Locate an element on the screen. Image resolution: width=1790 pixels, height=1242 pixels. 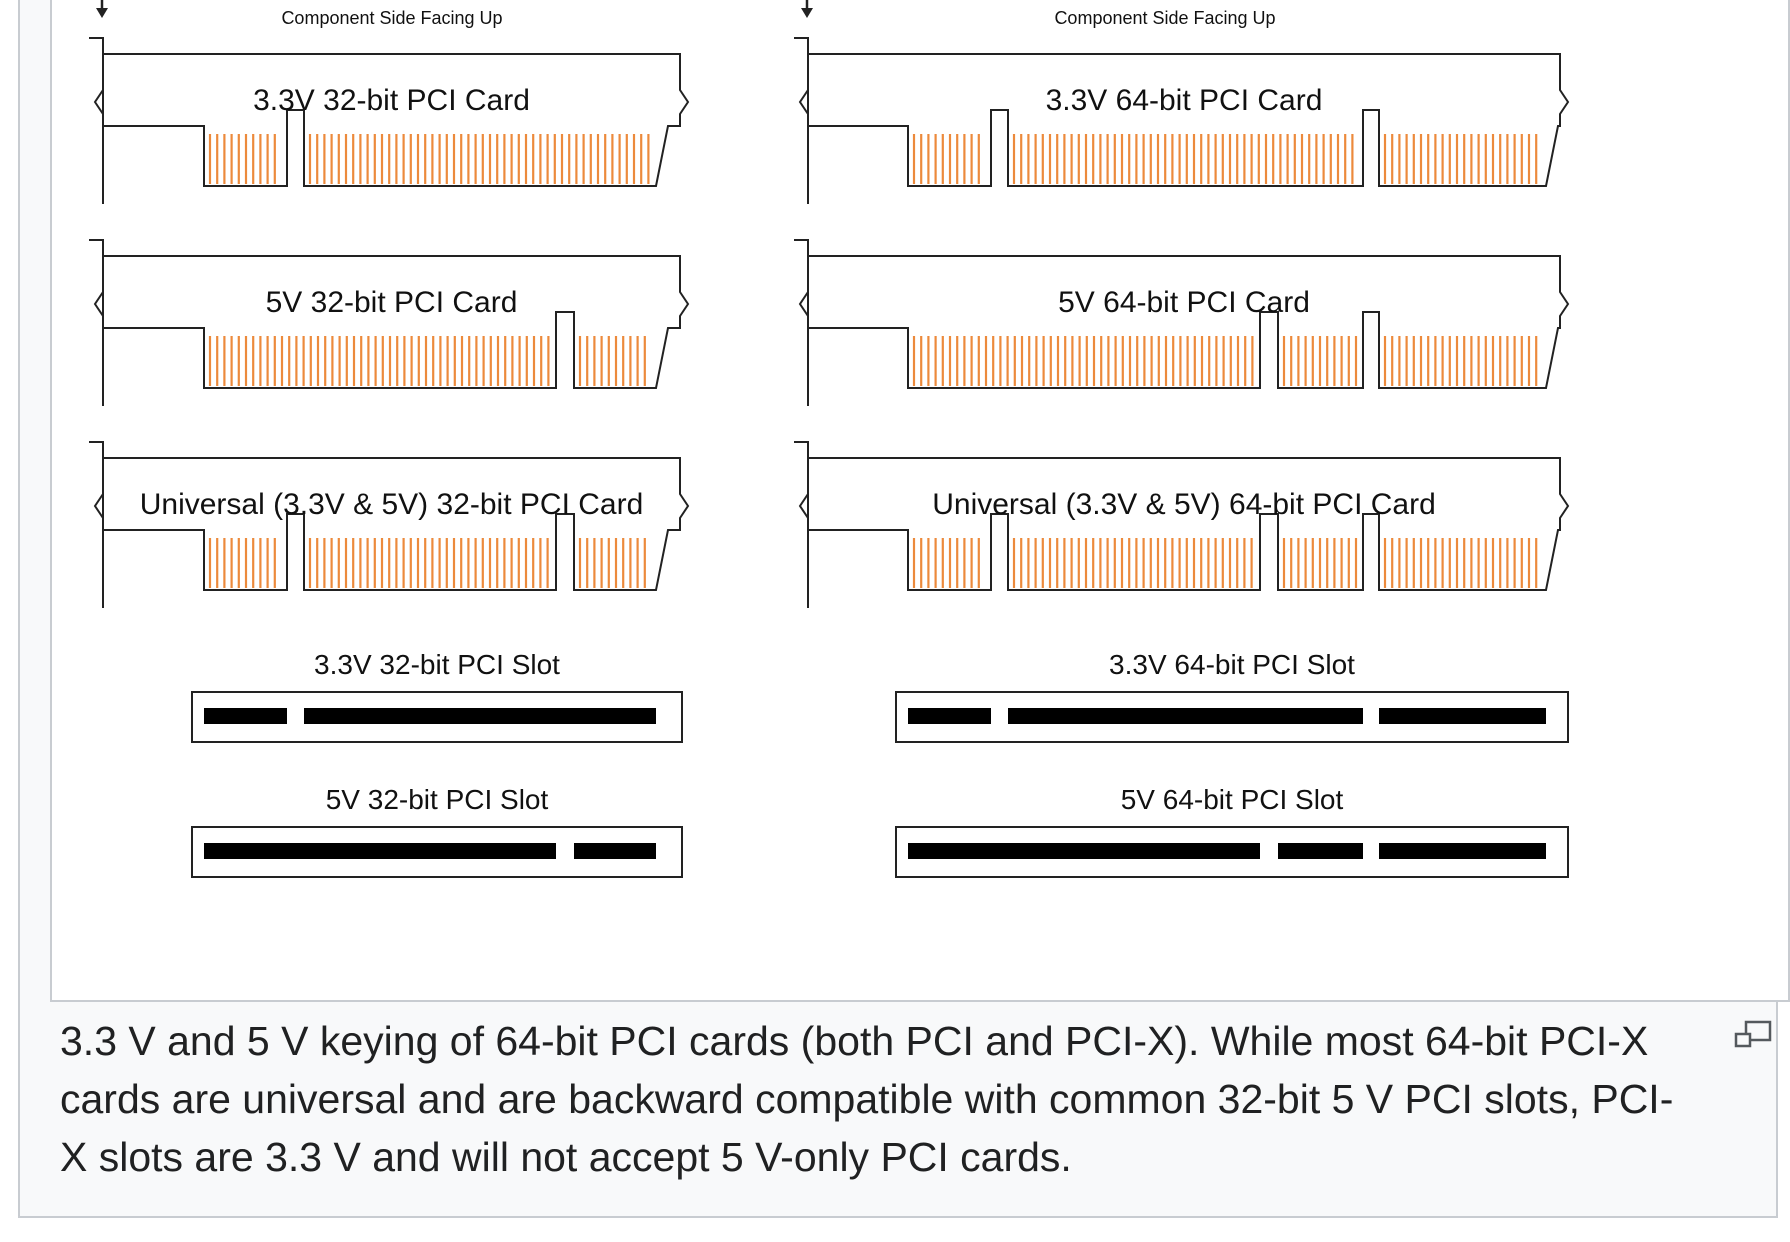
slot-label: 5V 32-bit PCI Slot is located at coordinates (437, 799).